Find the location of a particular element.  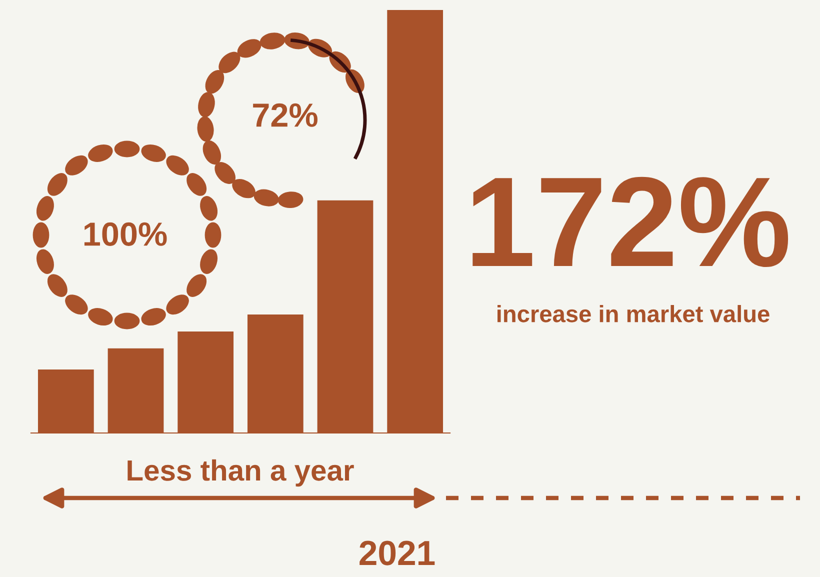

text: 2021 is located at coordinates (397, 553).